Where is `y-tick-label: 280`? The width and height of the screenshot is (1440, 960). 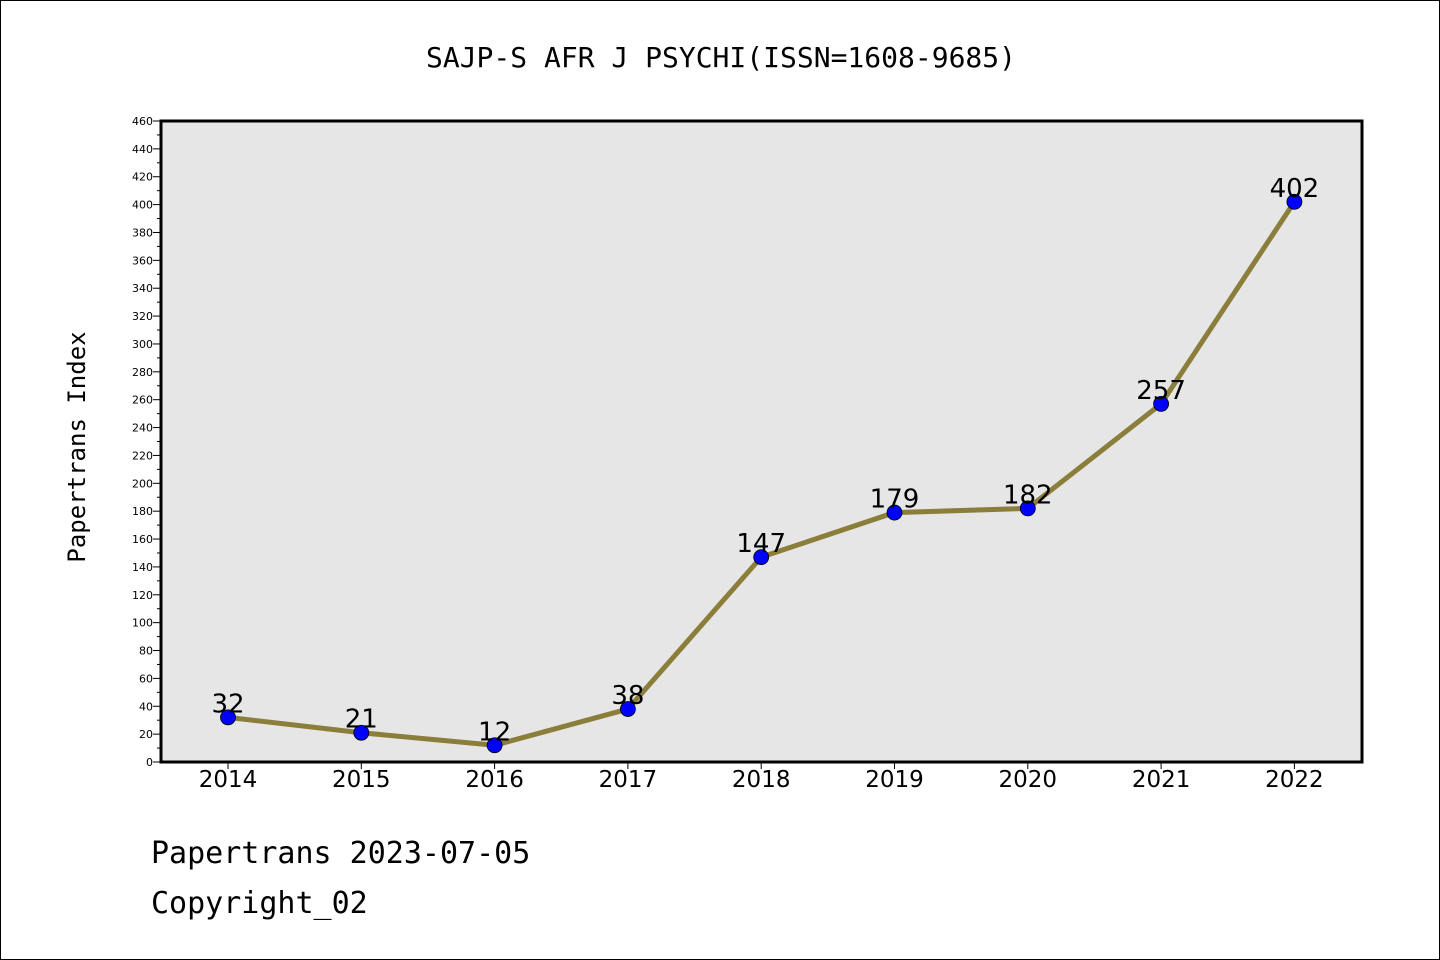
y-tick-label: 280 is located at coordinates (142, 372).